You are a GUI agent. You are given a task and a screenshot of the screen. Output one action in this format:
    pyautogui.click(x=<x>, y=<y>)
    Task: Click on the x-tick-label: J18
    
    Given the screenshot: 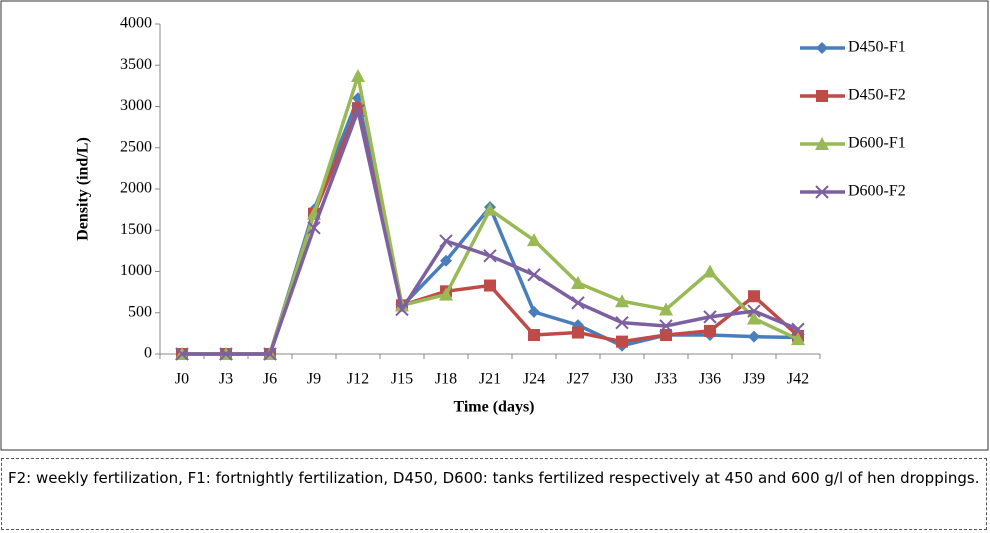 What is the action you would take?
    pyautogui.click(x=446, y=379)
    